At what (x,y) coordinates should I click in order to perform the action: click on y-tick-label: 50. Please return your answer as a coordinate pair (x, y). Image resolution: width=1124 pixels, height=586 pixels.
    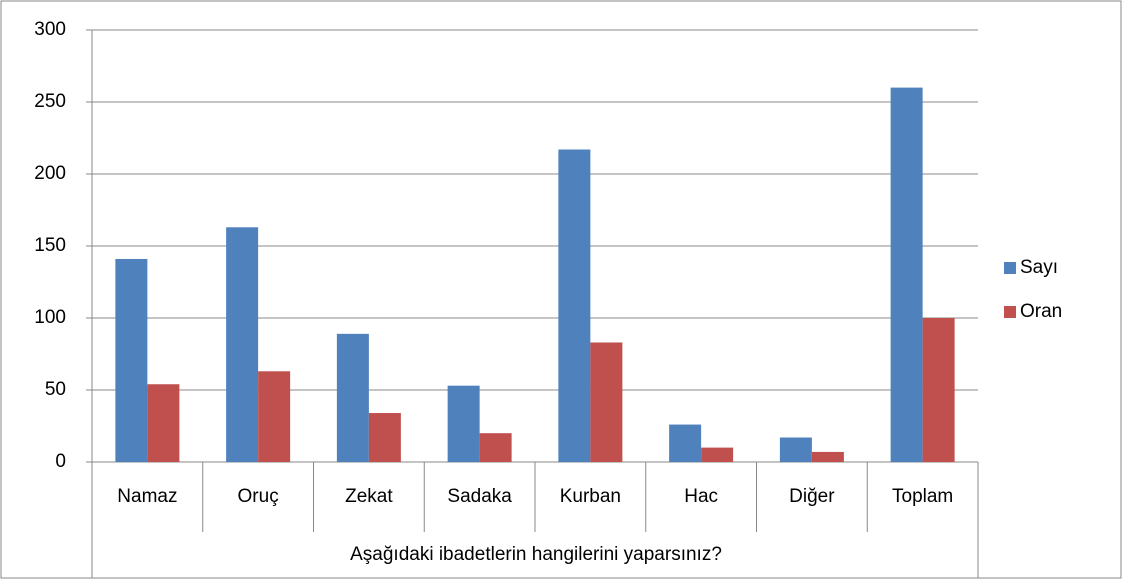
    Looking at the image, I should click on (55, 389).